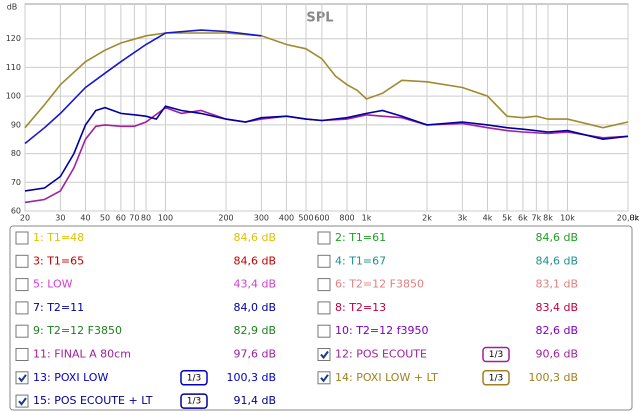 Image resolution: width=640 pixels, height=412 pixels. I want to click on trace-label: 3: T1=65, so click(58, 260).